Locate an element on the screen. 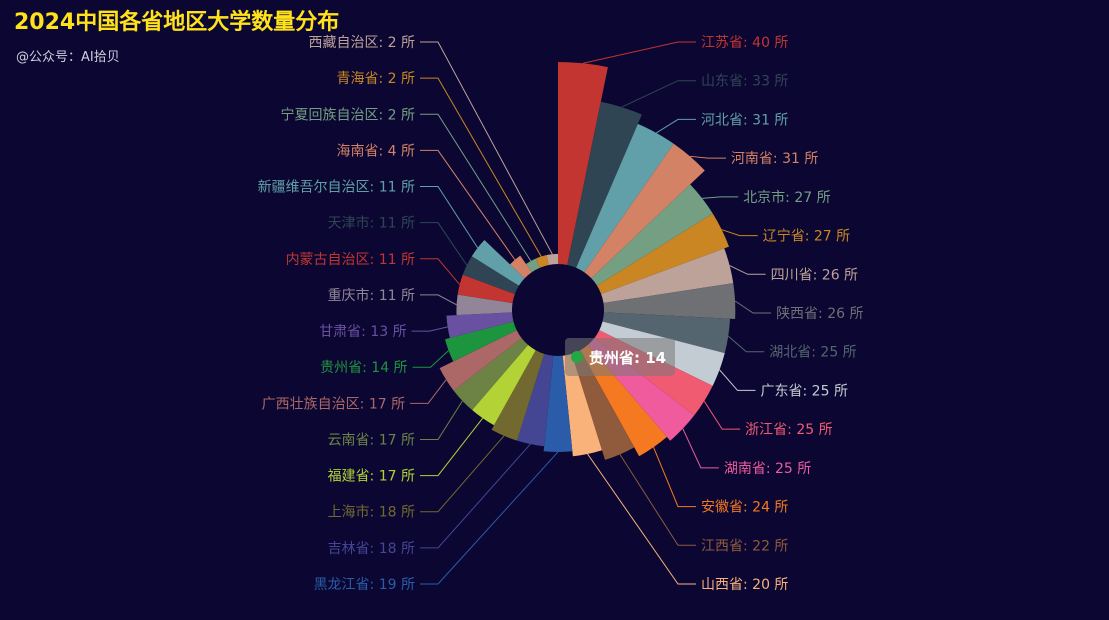 This screenshot has width=1109, height=620. slice-label: 上海市: 18 所 is located at coordinates (371, 512).